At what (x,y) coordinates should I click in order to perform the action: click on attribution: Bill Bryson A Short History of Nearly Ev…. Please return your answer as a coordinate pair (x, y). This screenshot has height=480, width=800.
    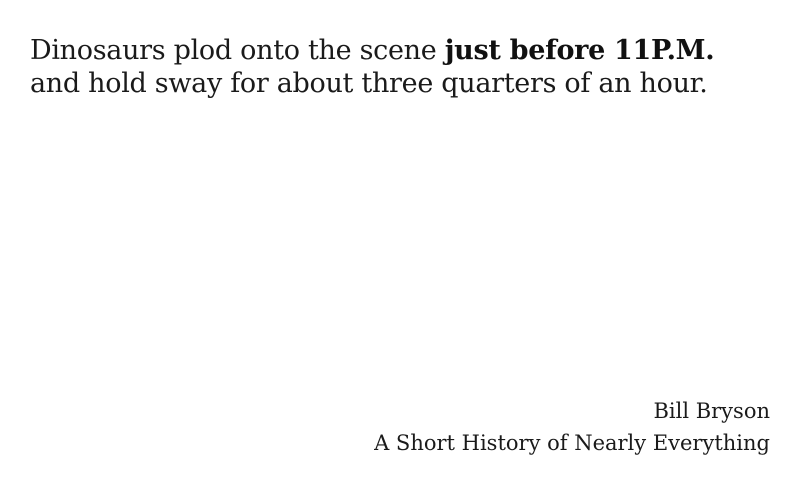
    Looking at the image, I should click on (572, 427).